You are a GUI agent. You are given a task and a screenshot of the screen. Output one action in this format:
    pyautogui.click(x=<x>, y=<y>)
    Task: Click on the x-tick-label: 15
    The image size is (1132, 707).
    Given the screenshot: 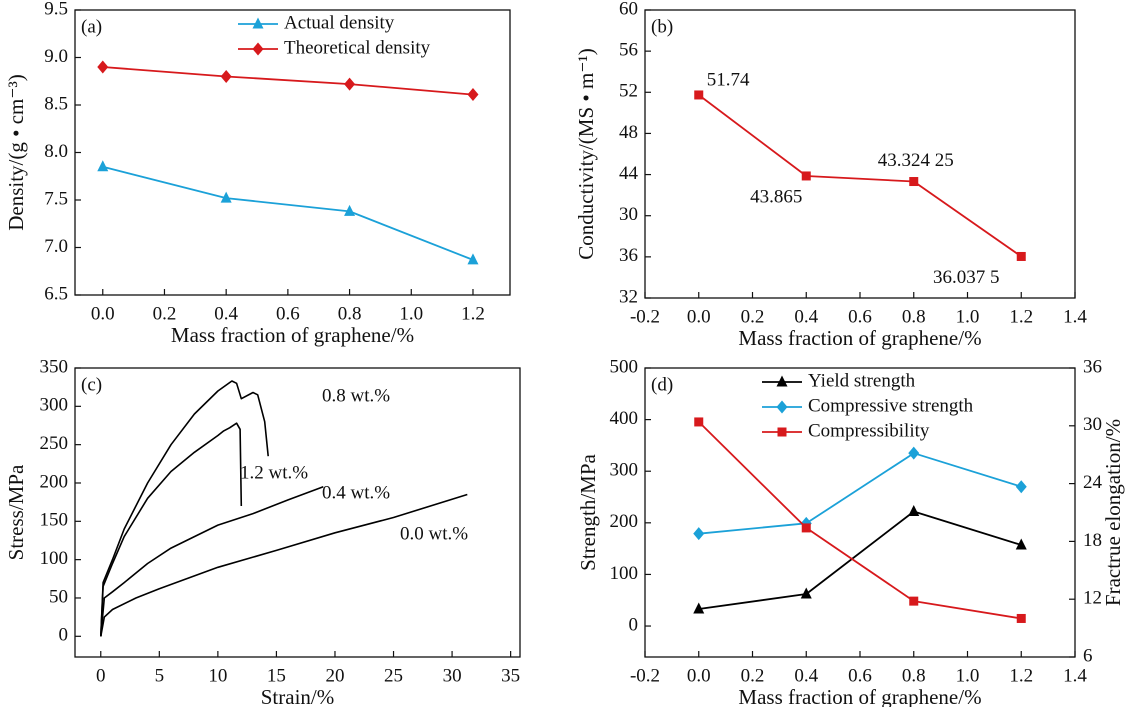 What is the action you would take?
    pyautogui.click(x=276, y=675)
    